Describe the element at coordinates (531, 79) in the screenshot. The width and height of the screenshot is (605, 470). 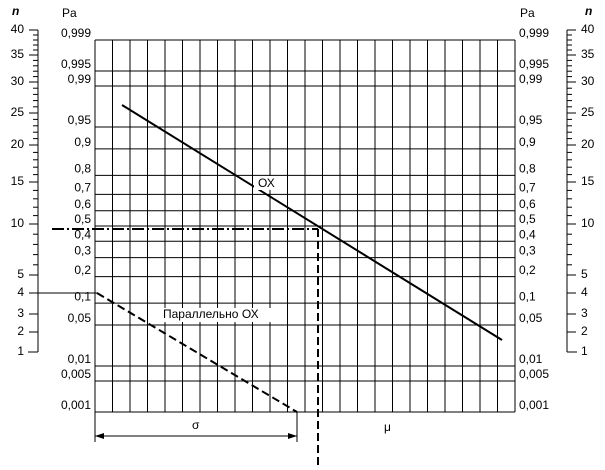
I see `probability-label-right: 0,99` at that location.